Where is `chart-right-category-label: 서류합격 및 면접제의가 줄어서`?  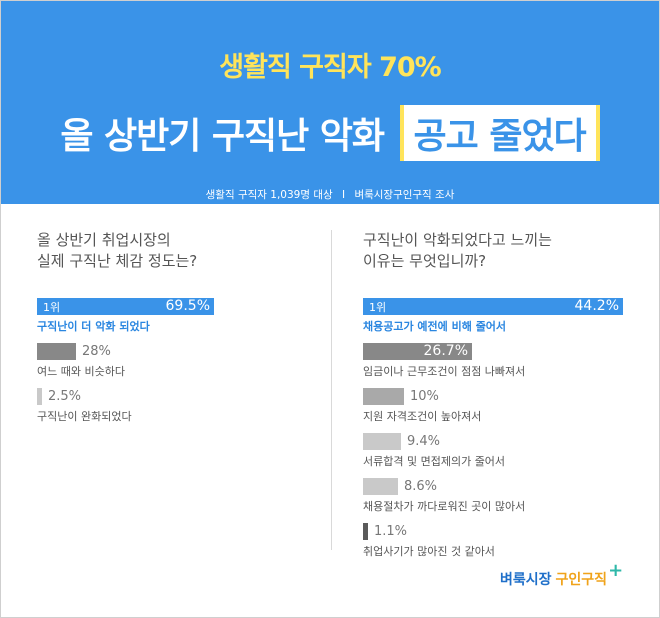
chart-right-category-label: 서류합격 및 면접제의가 줄어서 is located at coordinates (434, 461).